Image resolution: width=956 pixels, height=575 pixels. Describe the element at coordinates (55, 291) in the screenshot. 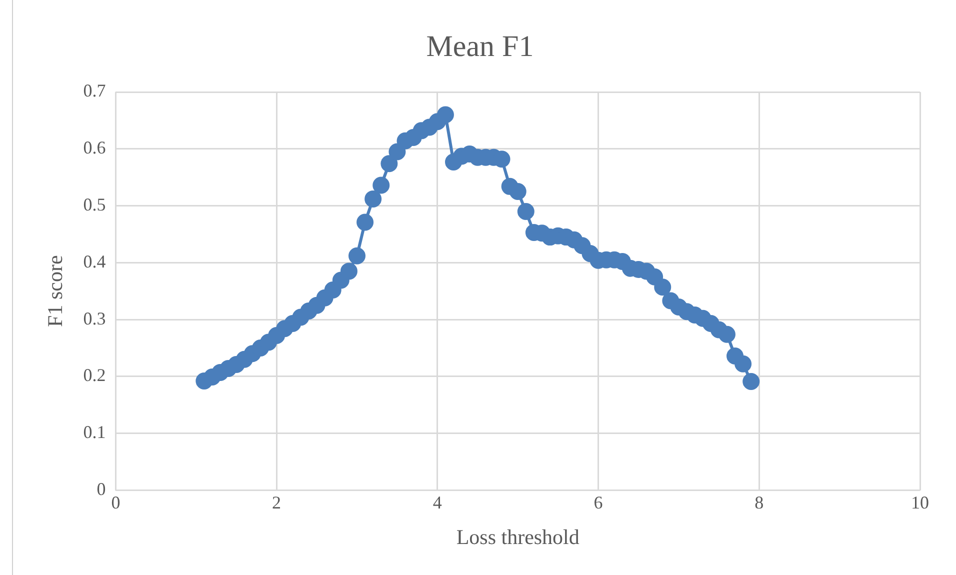

I see `y-axis-title: F1 score` at that location.